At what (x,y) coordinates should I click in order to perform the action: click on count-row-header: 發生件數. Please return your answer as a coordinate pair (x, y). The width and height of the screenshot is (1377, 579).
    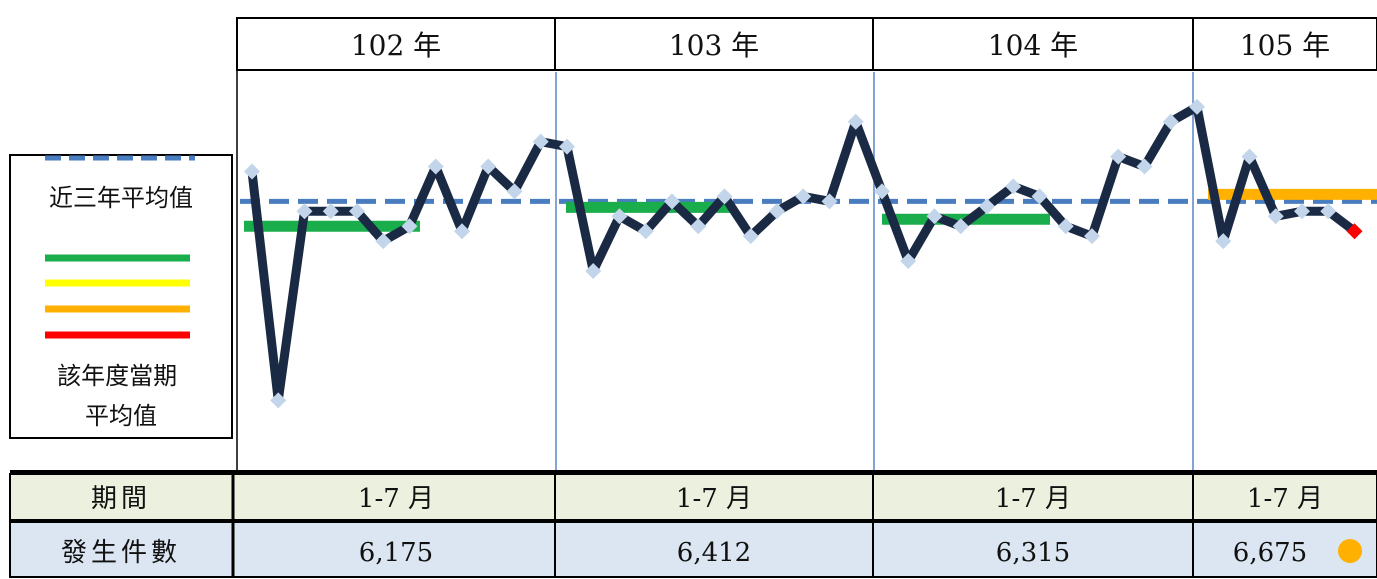
    Looking at the image, I should click on (121, 553).